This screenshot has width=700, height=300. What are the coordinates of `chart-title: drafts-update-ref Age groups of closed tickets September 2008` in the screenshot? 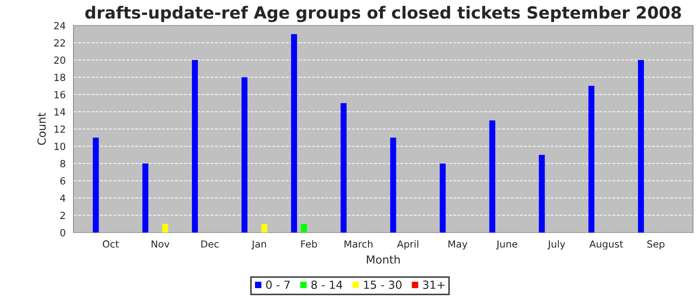 It's located at (383, 14).